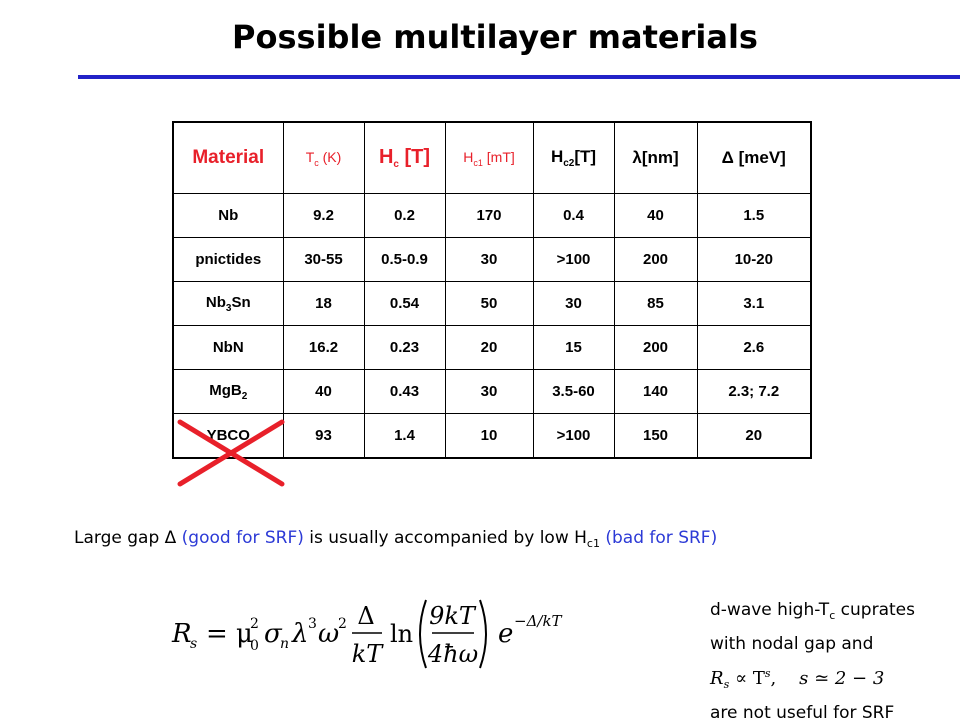  Describe the element at coordinates (254, 646) in the screenshot. I see `svg-text: 0` at that location.